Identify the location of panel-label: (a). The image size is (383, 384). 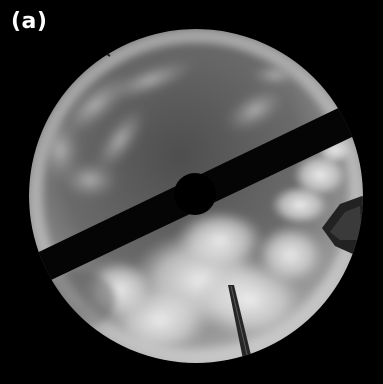
(29, 21).